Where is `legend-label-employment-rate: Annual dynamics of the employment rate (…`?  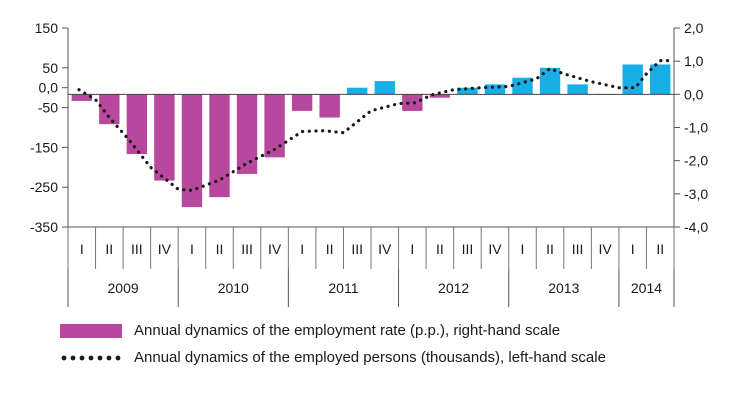
legend-label-employment-rate: Annual dynamics of the employment rate (… is located at coordinates (347, 330).